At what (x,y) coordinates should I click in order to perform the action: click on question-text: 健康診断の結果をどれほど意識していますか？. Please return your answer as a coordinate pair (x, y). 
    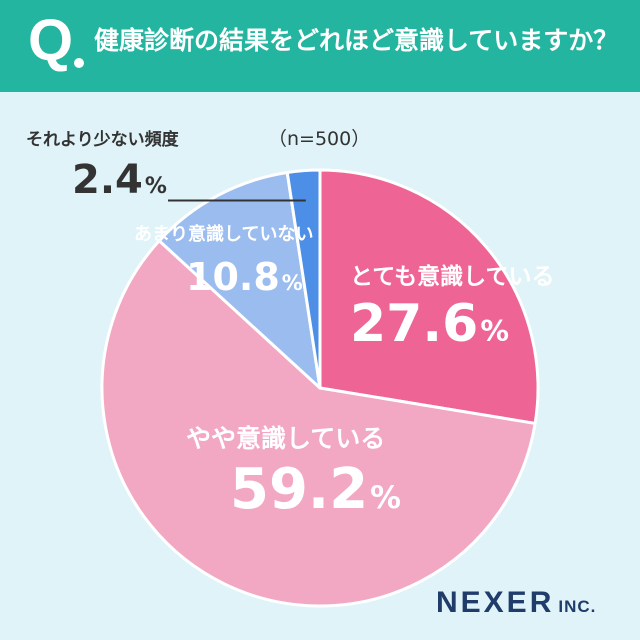
    Looking at the image, I should click on (356, 40).